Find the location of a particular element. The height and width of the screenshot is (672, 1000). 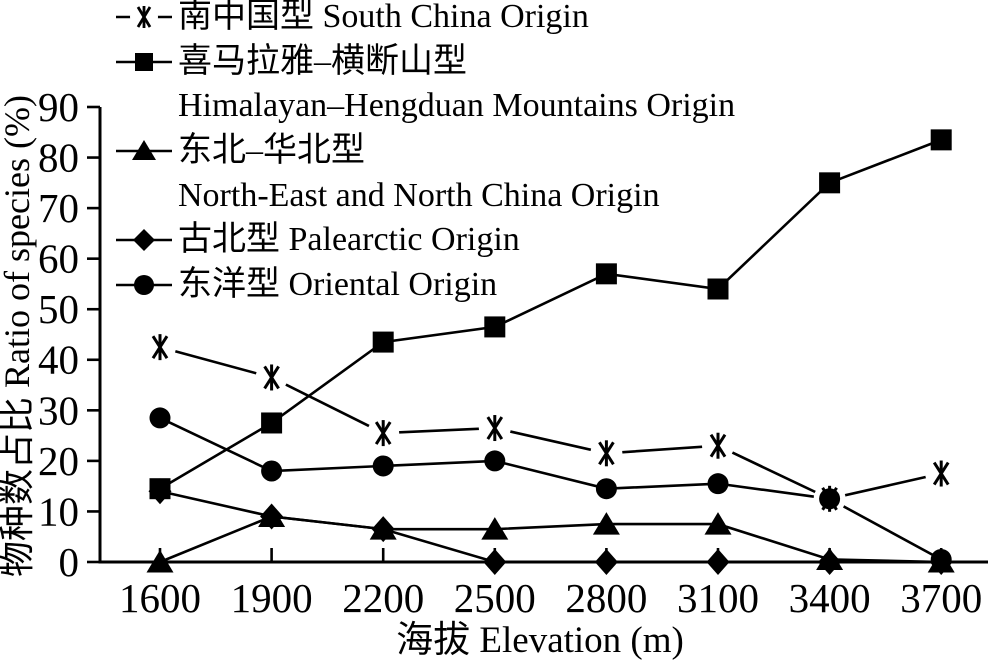

legend-item-northeast-line2: North-East and North China Origin is located at coordinates (423, 195).